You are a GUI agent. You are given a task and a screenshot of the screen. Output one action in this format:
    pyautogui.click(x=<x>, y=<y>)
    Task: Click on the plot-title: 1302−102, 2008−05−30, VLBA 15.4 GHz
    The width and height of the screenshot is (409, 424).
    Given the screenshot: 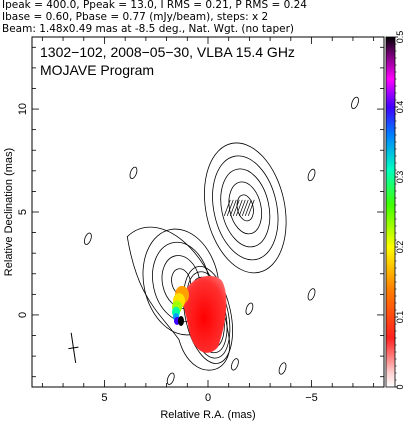 What is the action you would take?
    pyautogui.click(x=167, y=52)
    